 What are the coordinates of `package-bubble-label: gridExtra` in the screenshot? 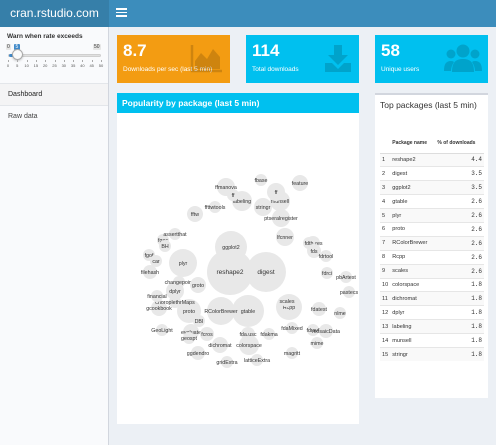 It's located at (226, 363).